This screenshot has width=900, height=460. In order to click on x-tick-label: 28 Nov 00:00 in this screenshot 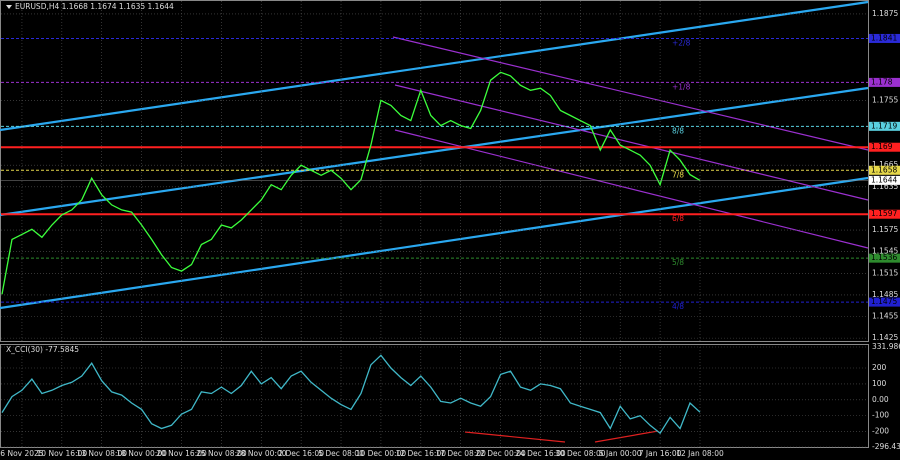, I will do `click(261, 453)`.